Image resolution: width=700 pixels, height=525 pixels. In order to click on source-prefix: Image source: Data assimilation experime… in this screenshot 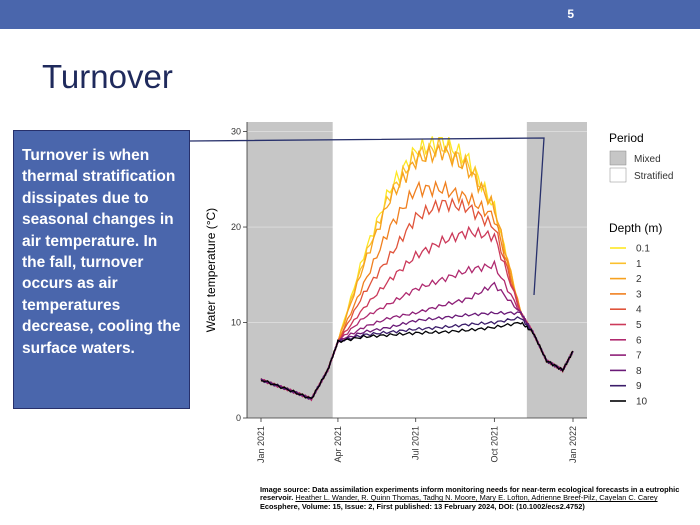, I will do `click(470, 494)`.